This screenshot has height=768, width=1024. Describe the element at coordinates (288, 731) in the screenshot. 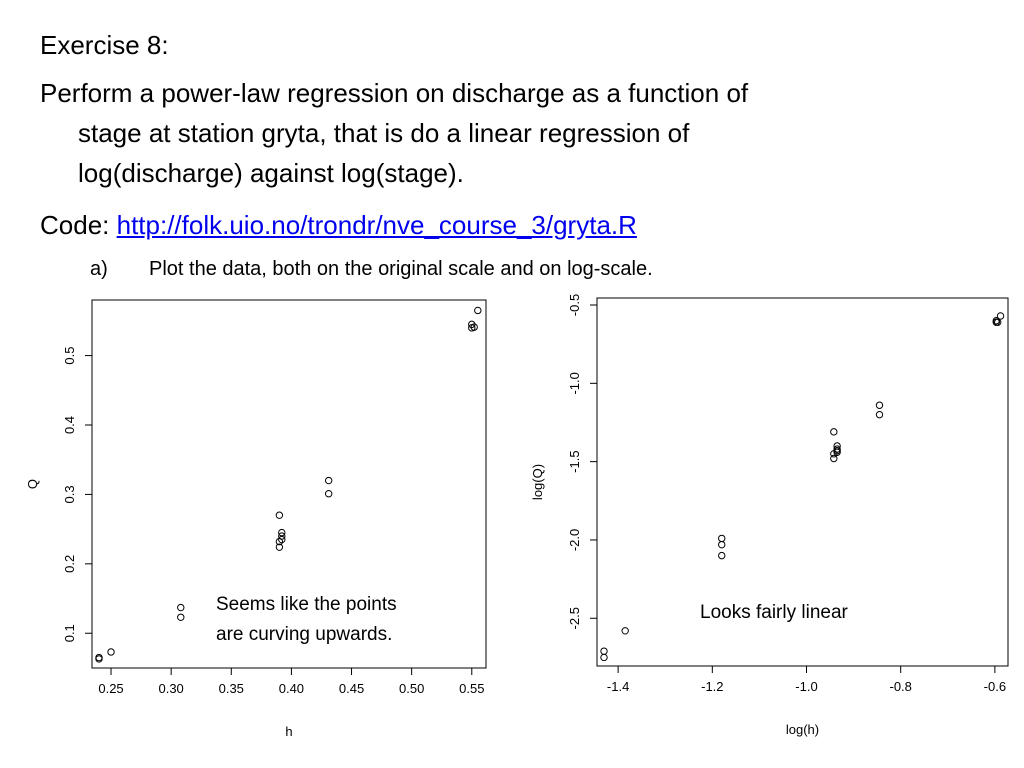

I see `x-axis-label: h` at that location.